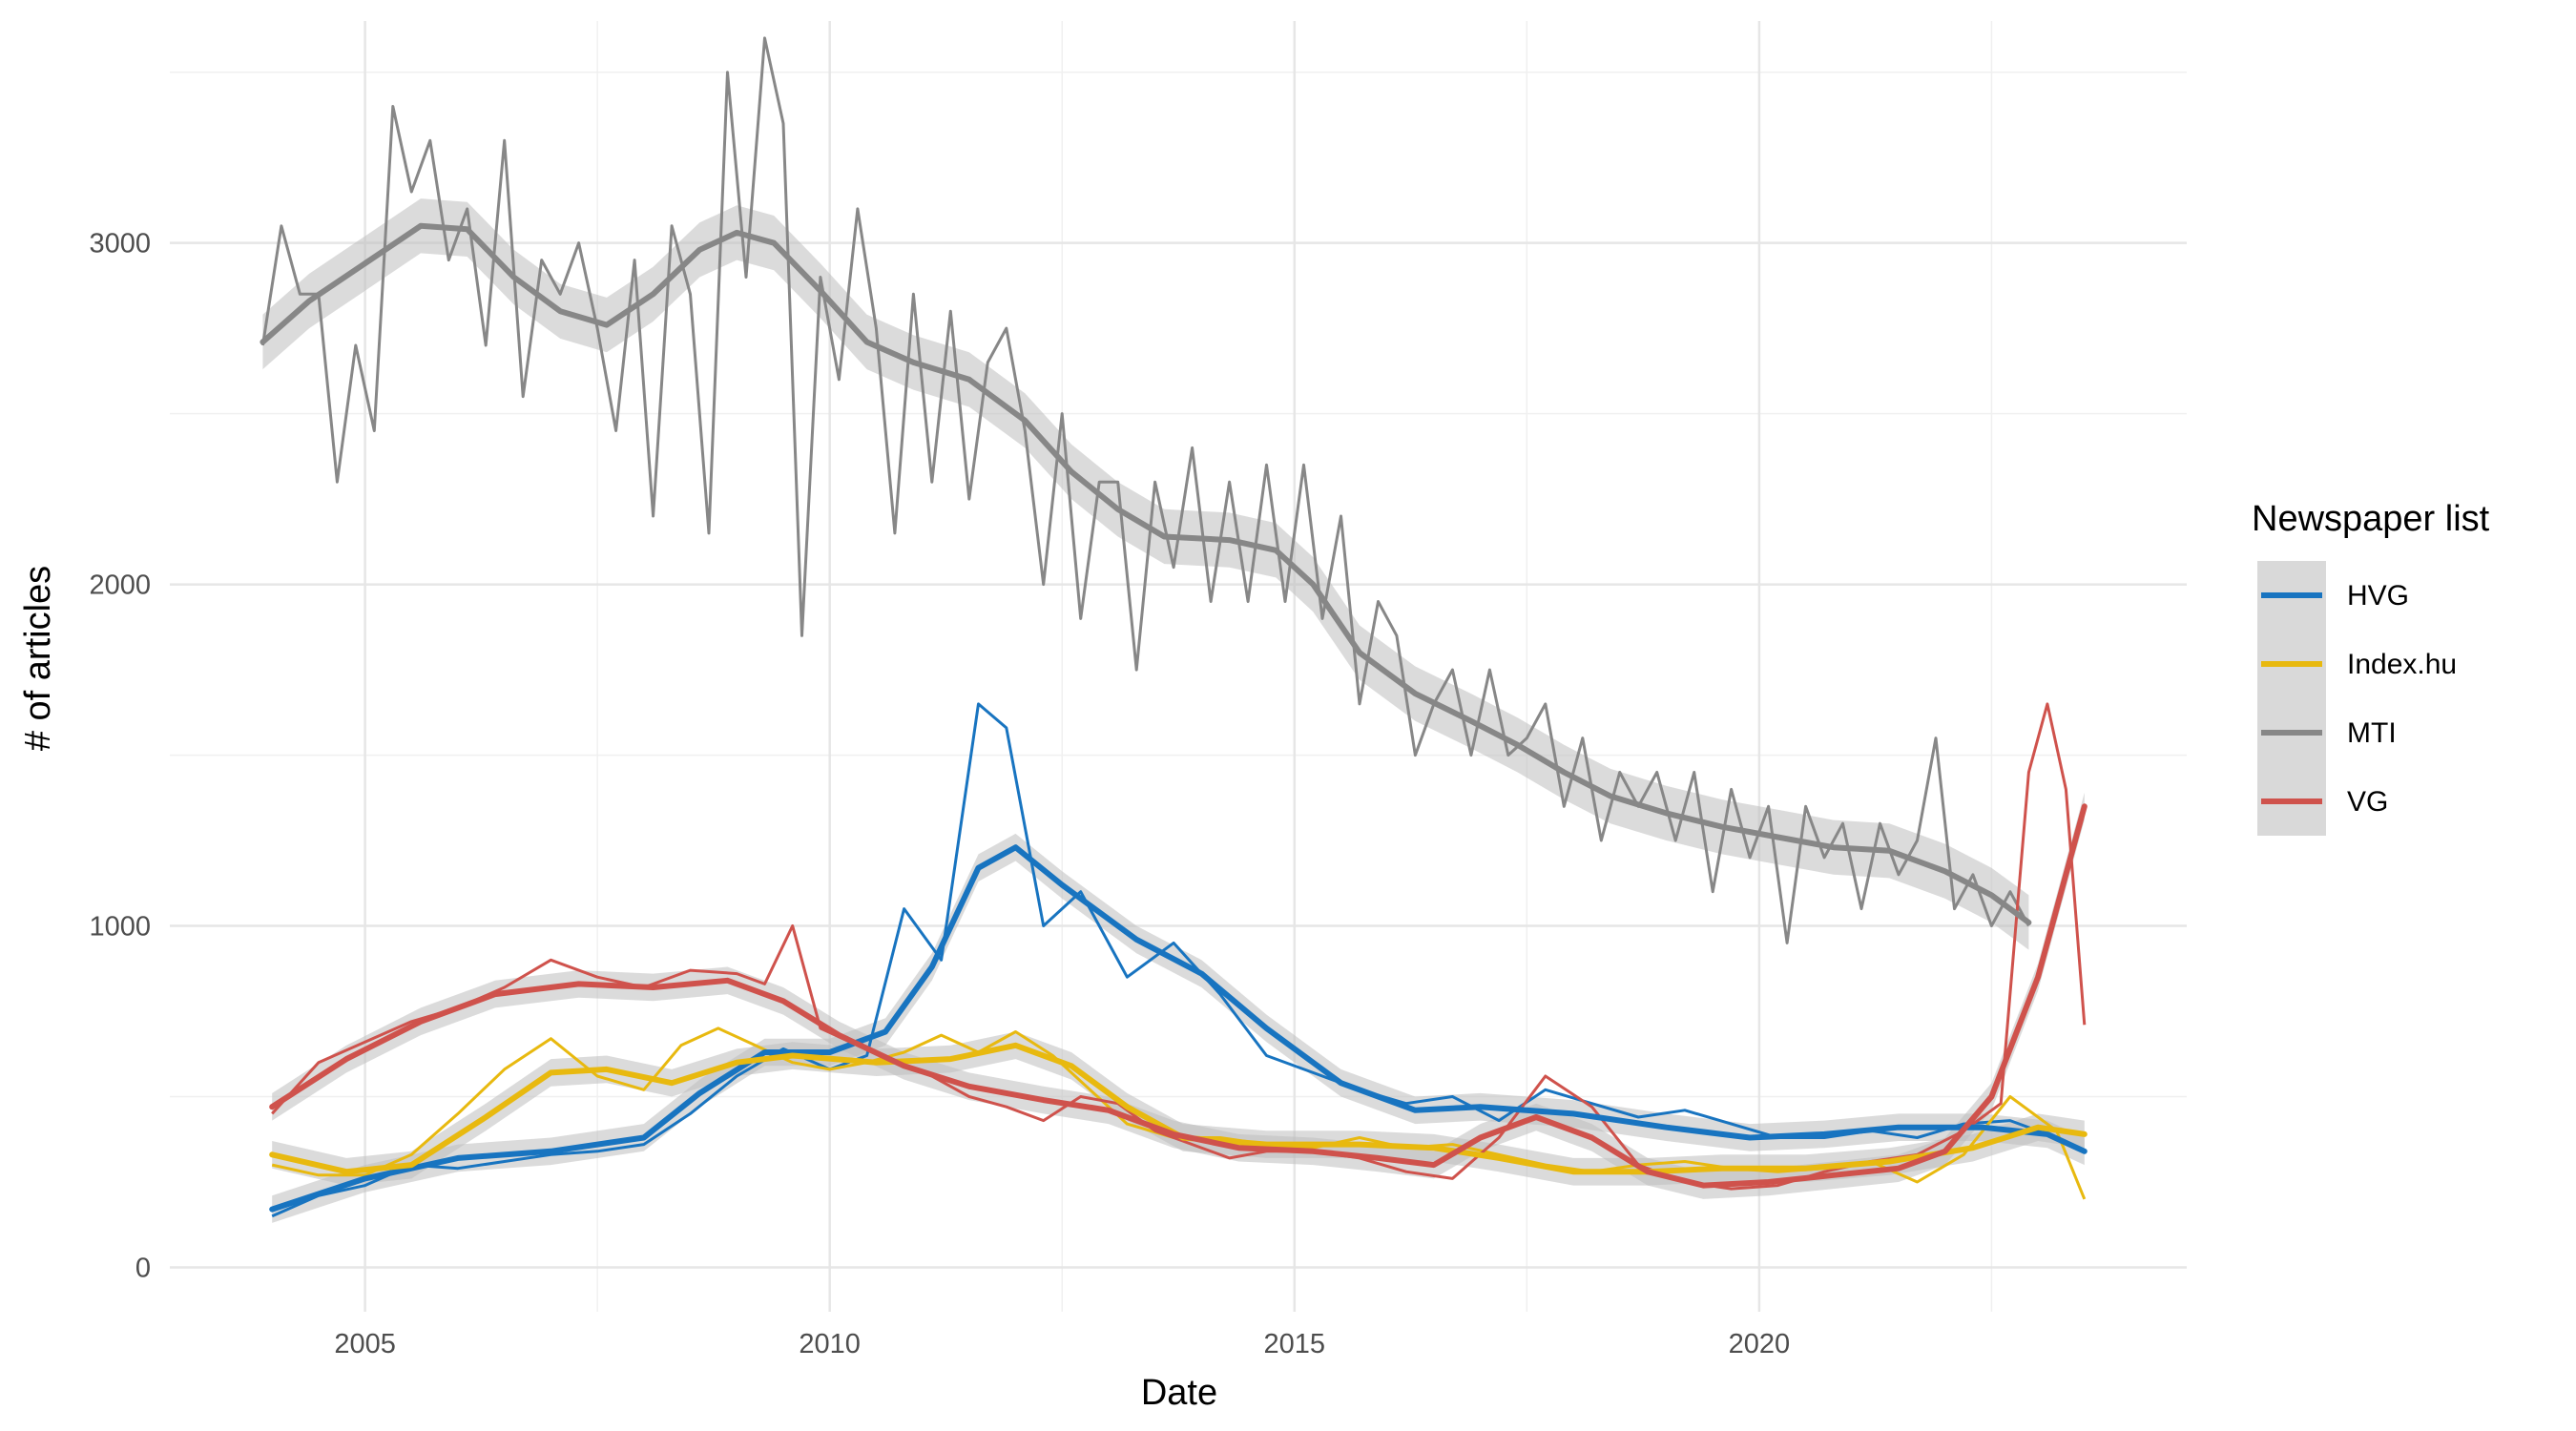  I want to click on legend-label-hvg: HVG, so click(2378, 596).